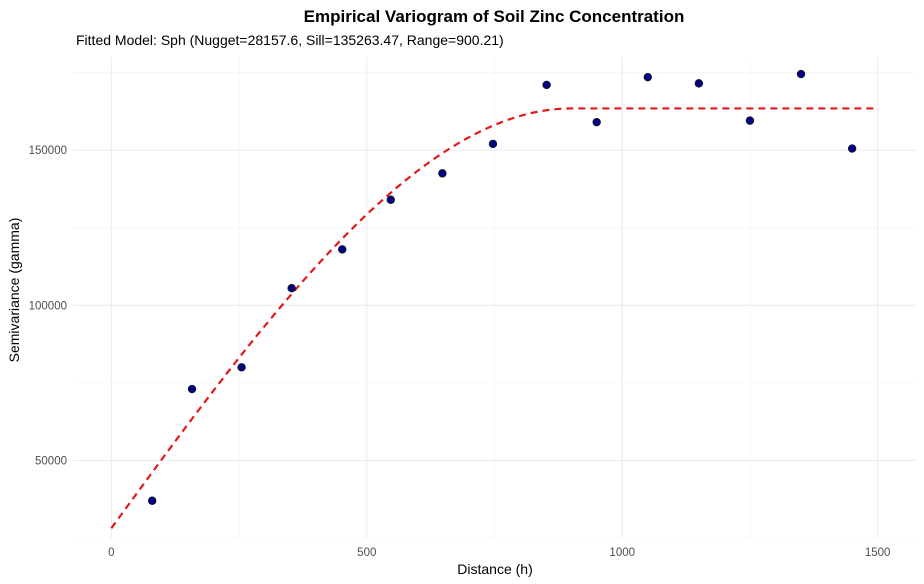  I want to click on x-tick-label: 1000, so click(622, 553).